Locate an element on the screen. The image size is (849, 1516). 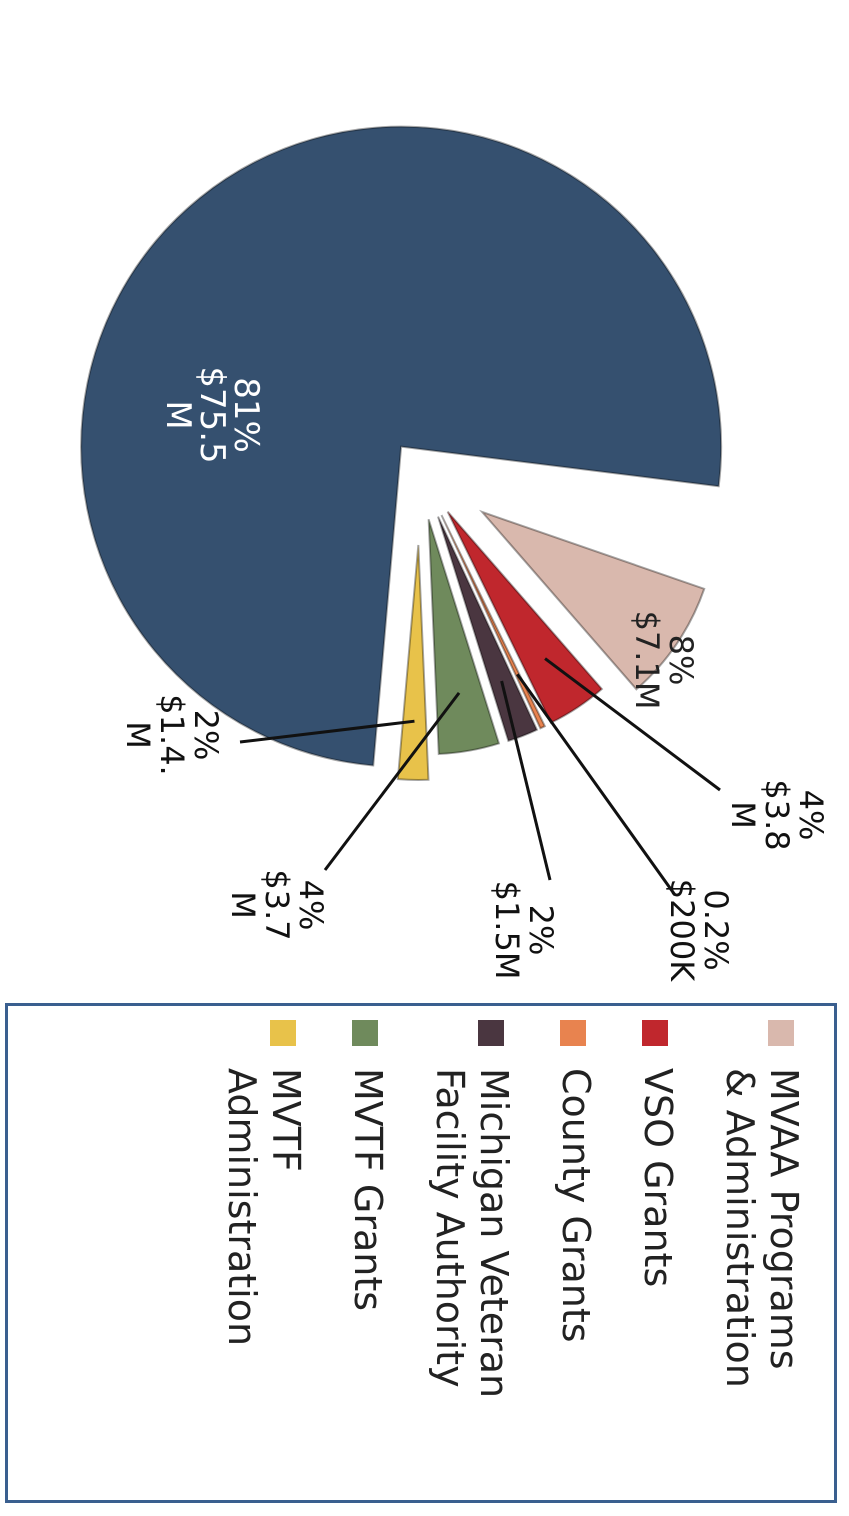
pie-slice-michigan-veteran-facility-authority is located at coordinates (488, 629).